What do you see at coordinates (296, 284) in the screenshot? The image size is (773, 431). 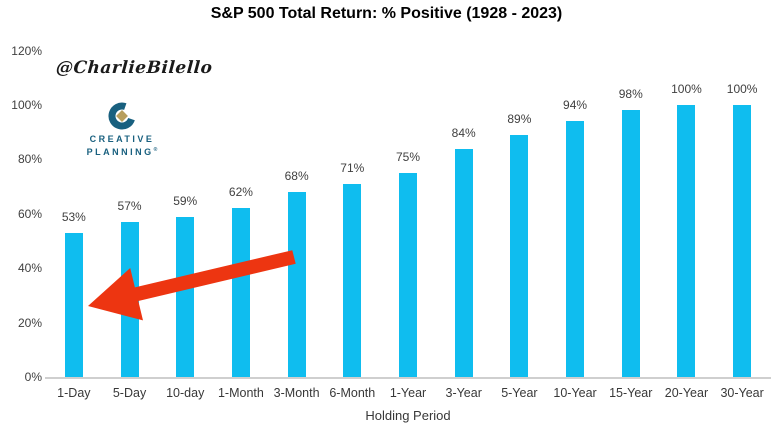 I see `bar-3-Month` at bounding box center [296, 284].